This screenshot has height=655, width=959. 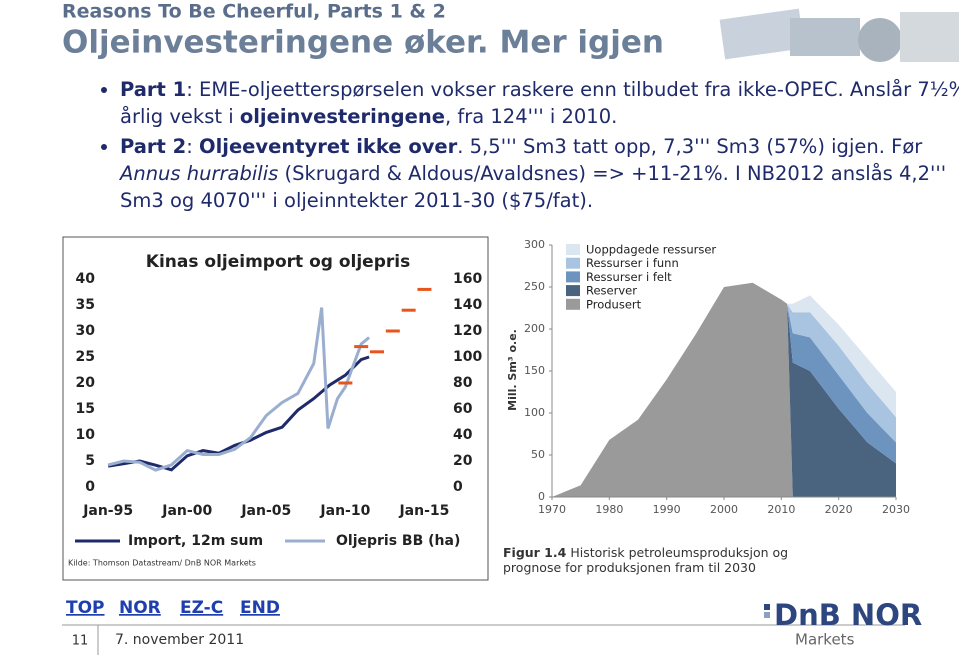 I want to click on bullet-text: Annus hurrabilis, so click(x=199, y=173).